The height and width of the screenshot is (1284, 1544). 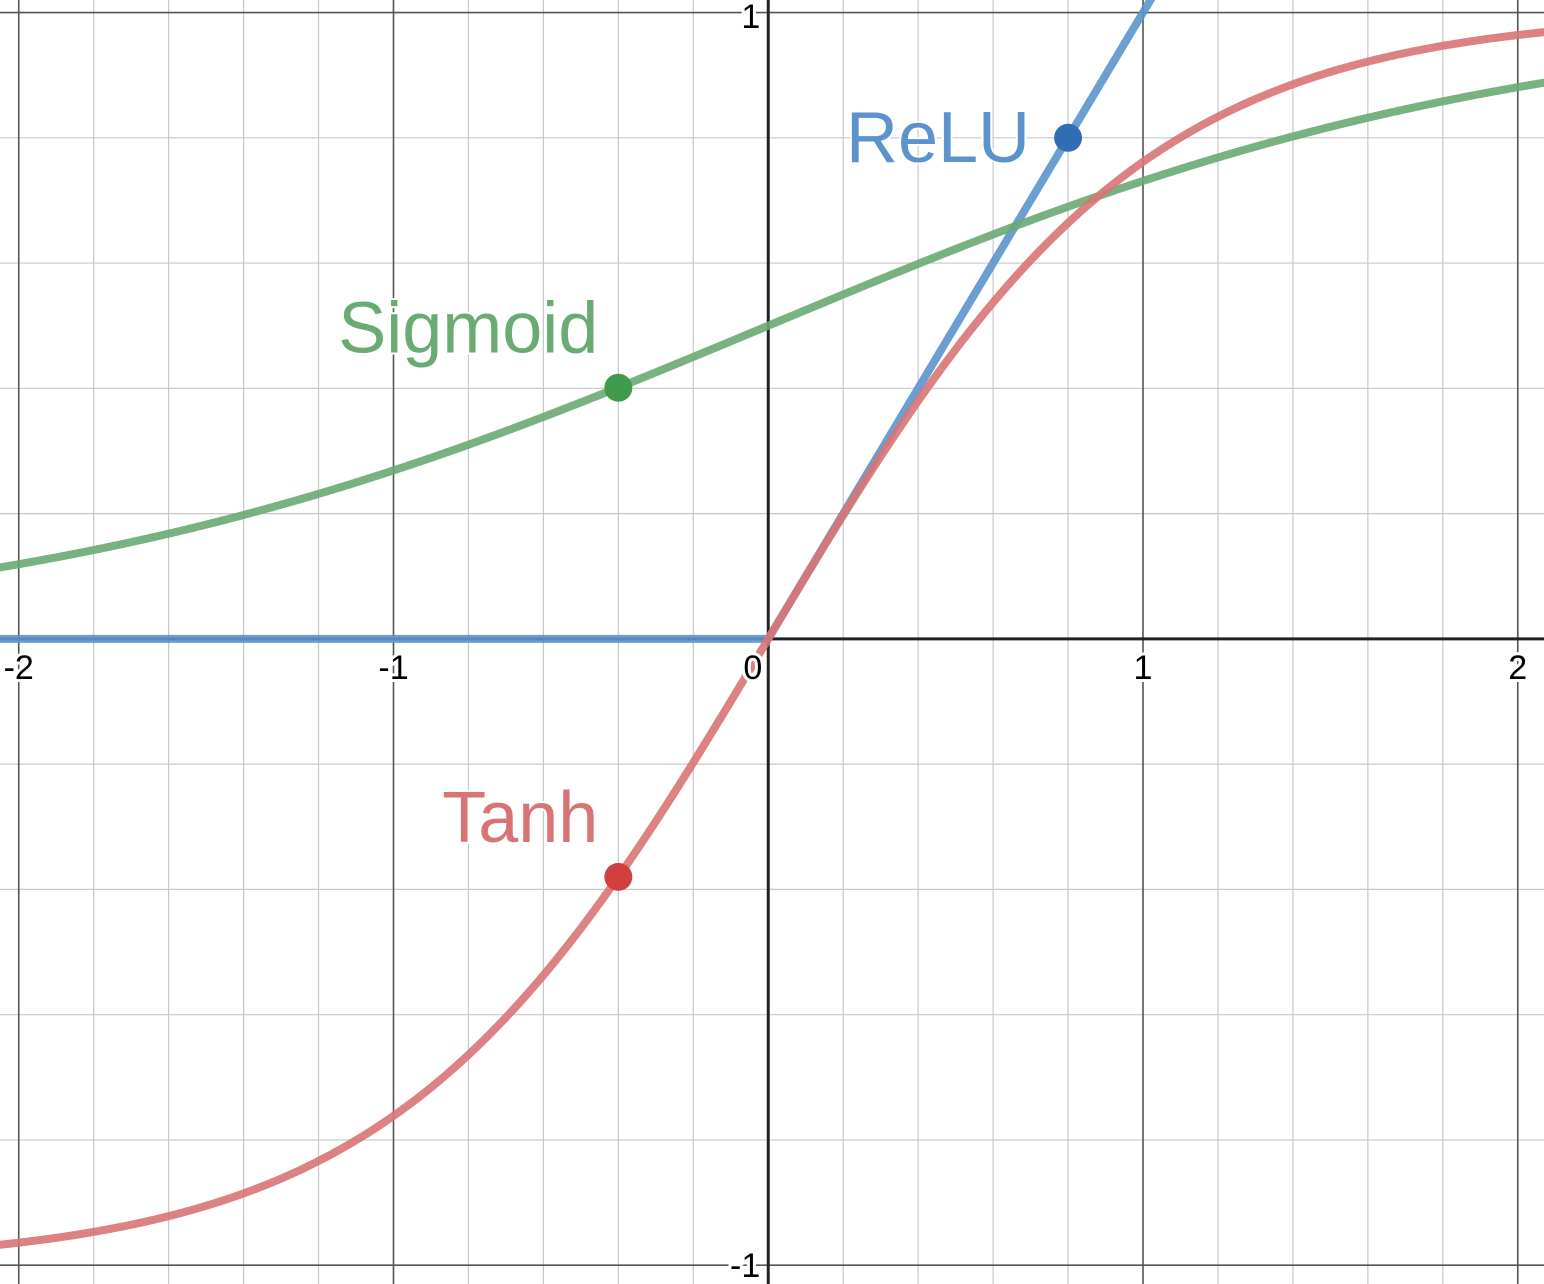 I want to click on x-tick-label: 1, so click(x=1143, y=668).